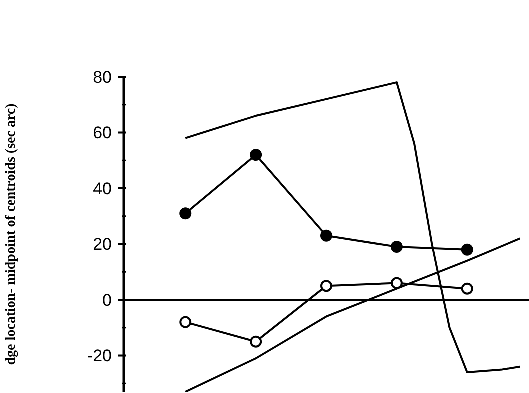 The image size is (529, 393). I want to click on y-tick-label: -20, so click(99, 356).